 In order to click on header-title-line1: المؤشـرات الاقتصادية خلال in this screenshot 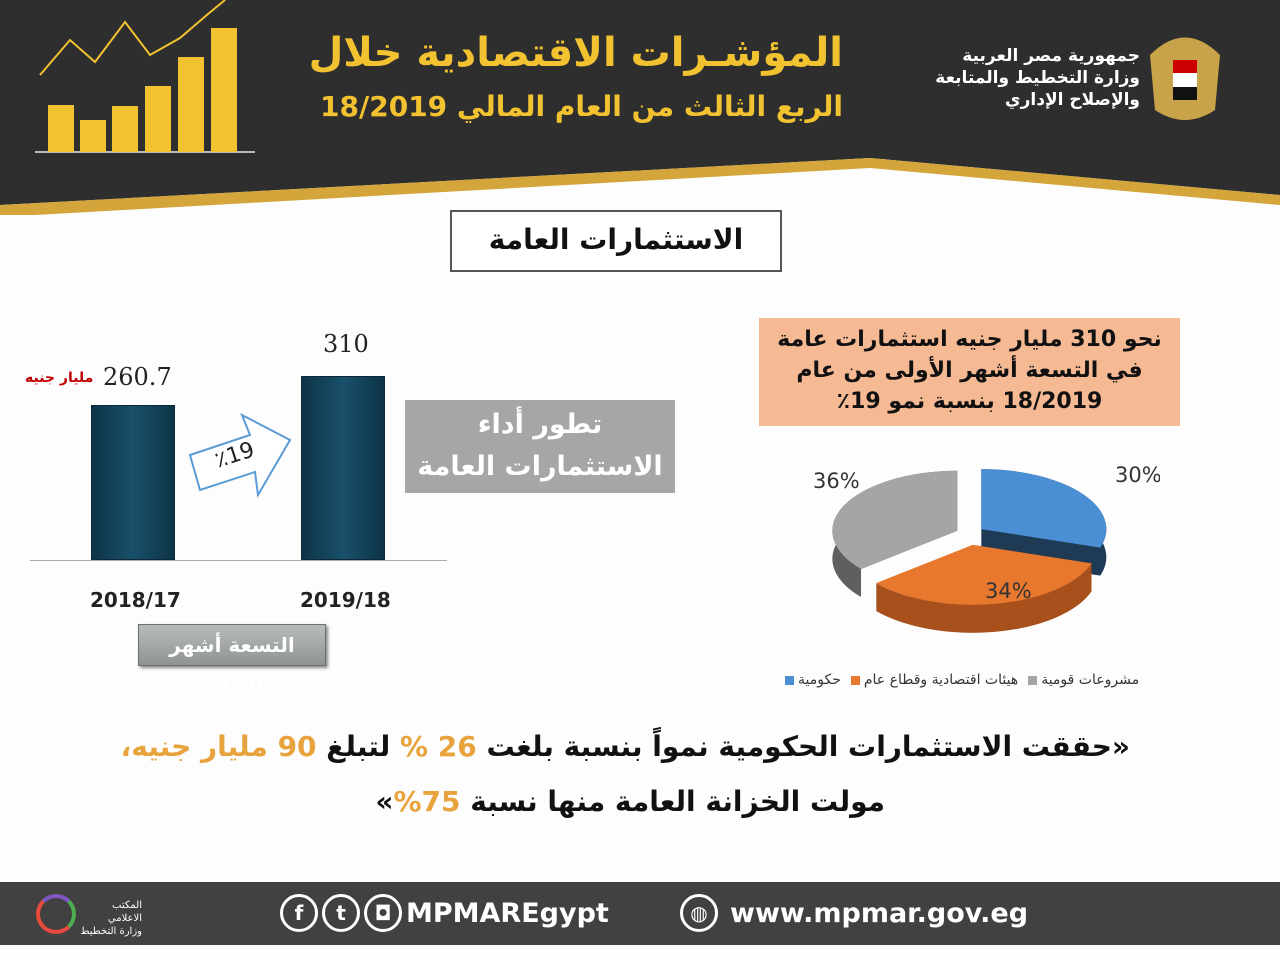, I will do `click(575, 53)`.